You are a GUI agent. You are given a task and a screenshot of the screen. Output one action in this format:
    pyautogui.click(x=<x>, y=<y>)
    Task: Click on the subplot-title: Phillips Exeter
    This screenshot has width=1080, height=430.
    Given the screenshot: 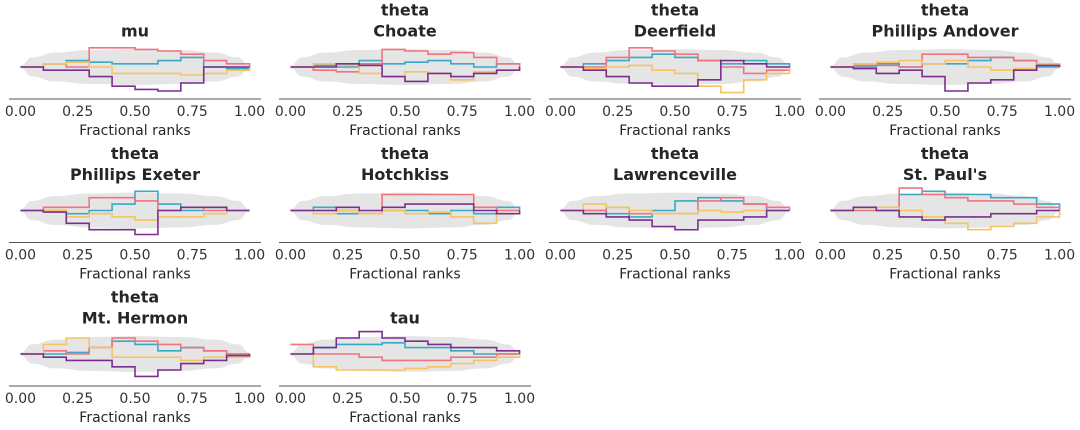 What is the action you would take?
    pyautogui.click(x=135, y=174)
    